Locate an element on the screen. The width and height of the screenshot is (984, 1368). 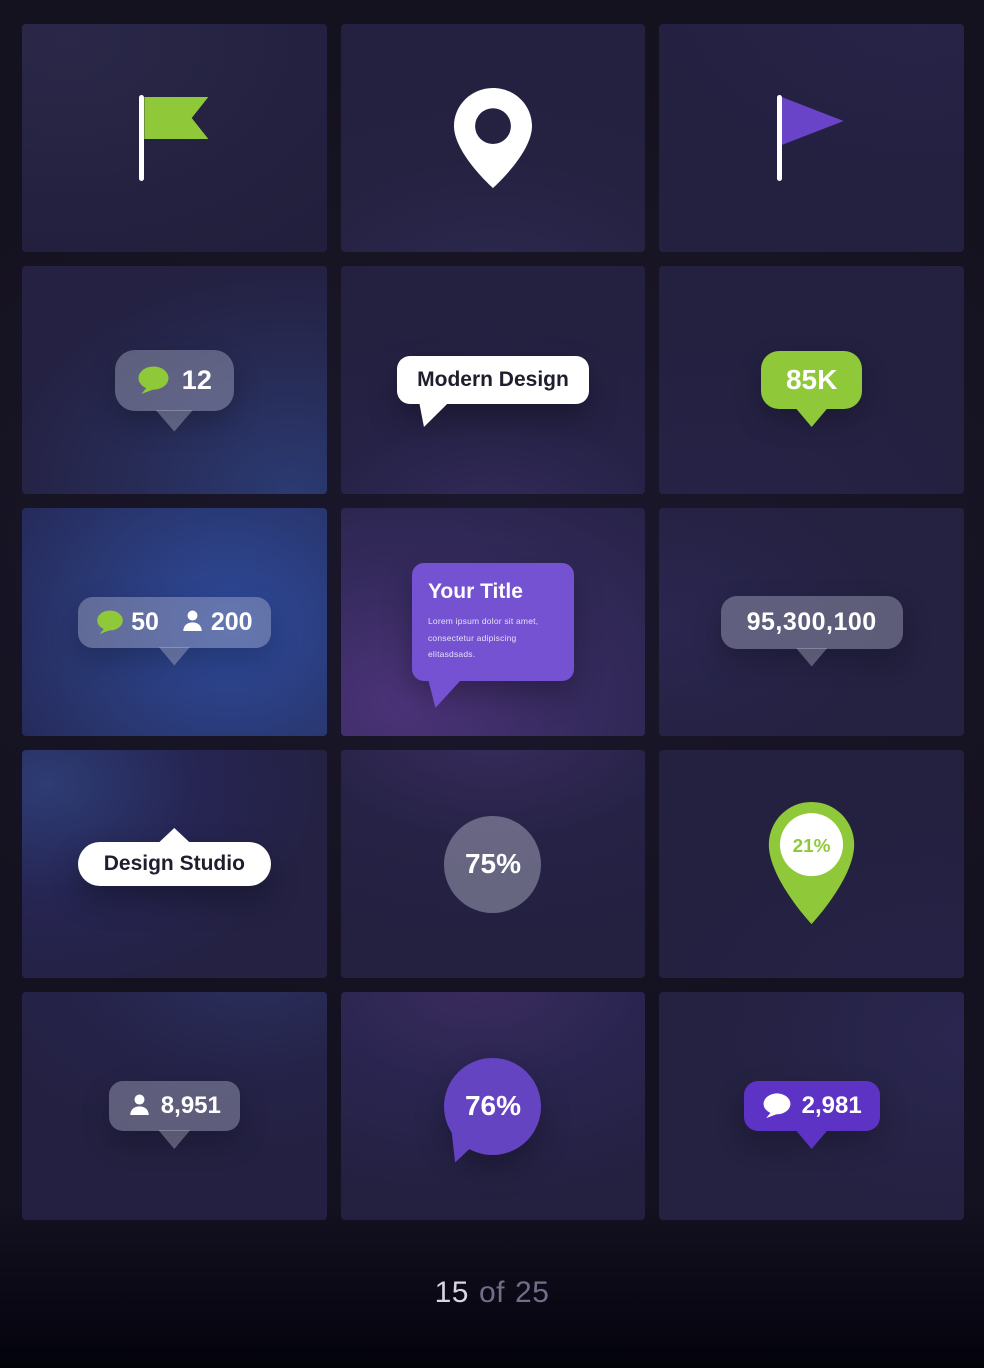
percent-value: 76% is located at coordinates (492, 1105).